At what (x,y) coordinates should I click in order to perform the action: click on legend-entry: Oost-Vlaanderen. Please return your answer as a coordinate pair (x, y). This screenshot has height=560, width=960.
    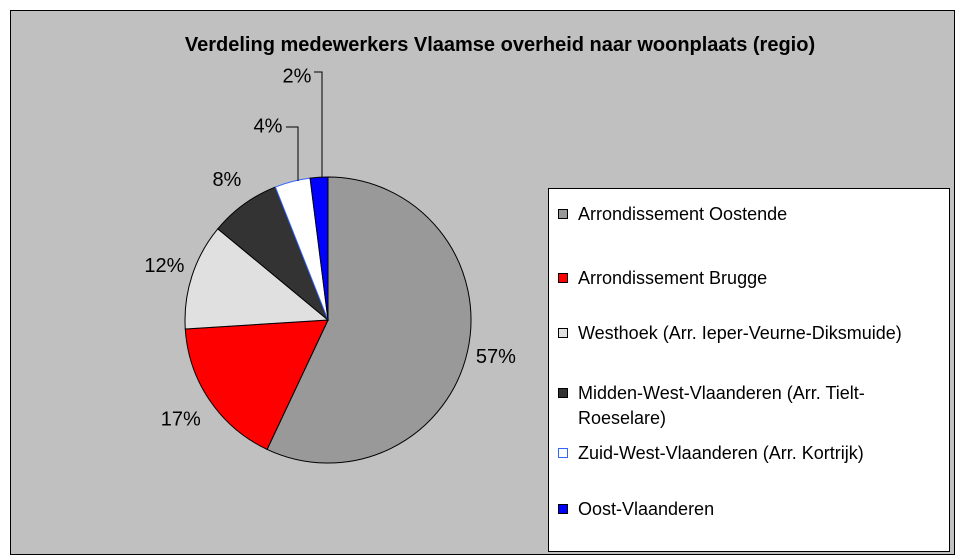
    Looking at the image, I should click on (744, 509).